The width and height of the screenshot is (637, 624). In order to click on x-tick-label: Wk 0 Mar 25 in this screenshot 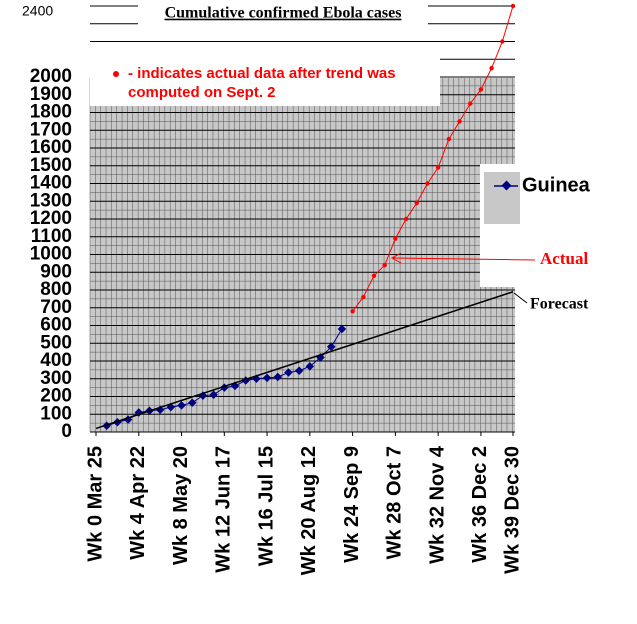, I will do `click(95, 504)`.